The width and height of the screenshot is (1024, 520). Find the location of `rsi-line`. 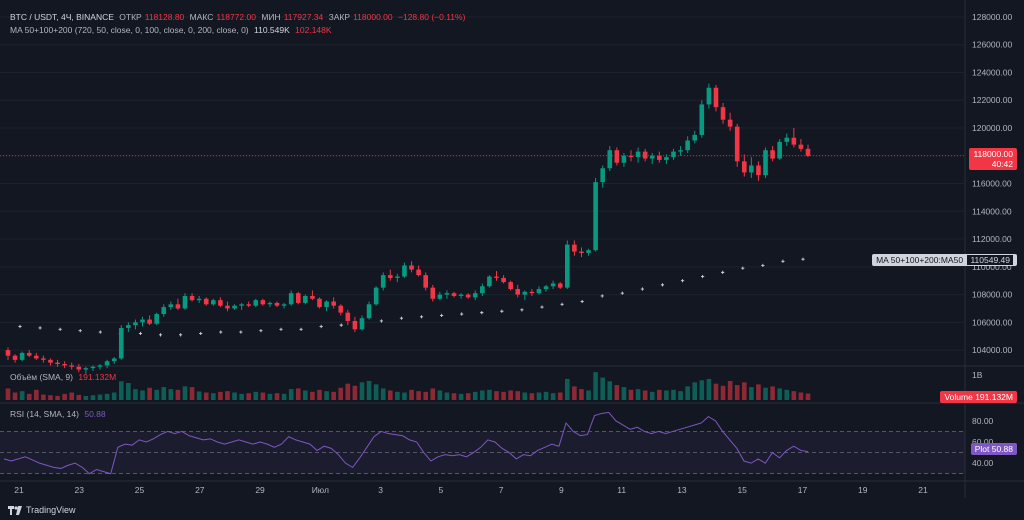

rsi-line is located at coordinates (406, 443).